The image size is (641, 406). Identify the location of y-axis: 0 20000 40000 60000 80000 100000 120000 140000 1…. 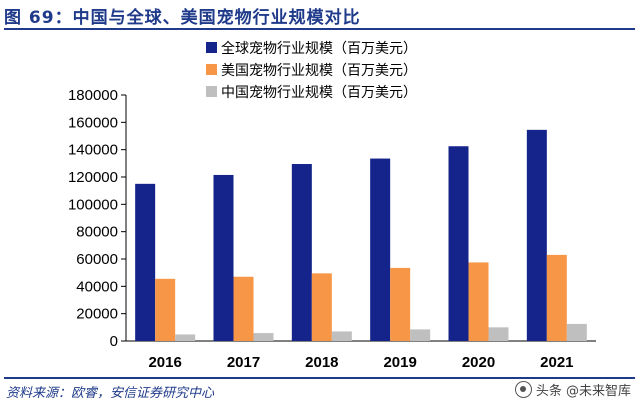
(97, 218).